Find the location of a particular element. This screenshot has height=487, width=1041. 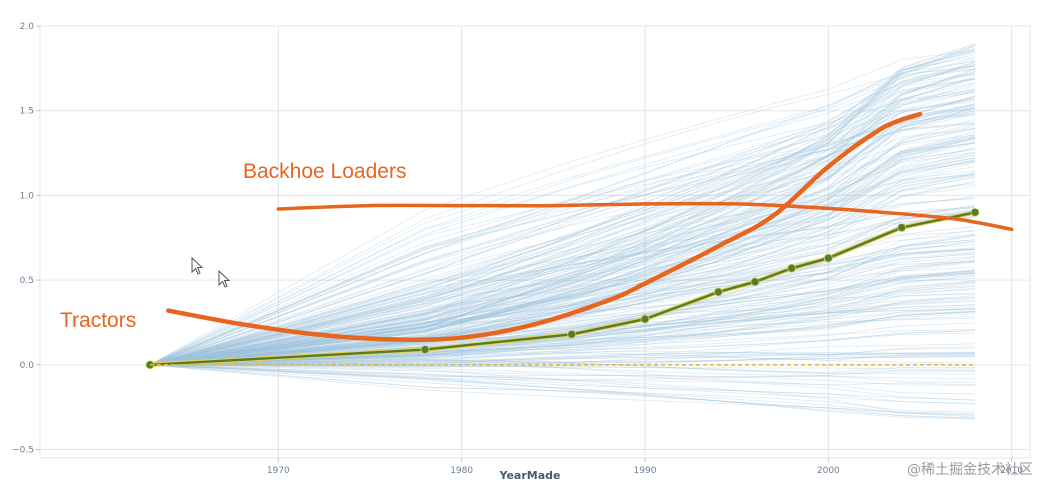

y-tick-label: −0.5 is located at coordinates (23, 451).